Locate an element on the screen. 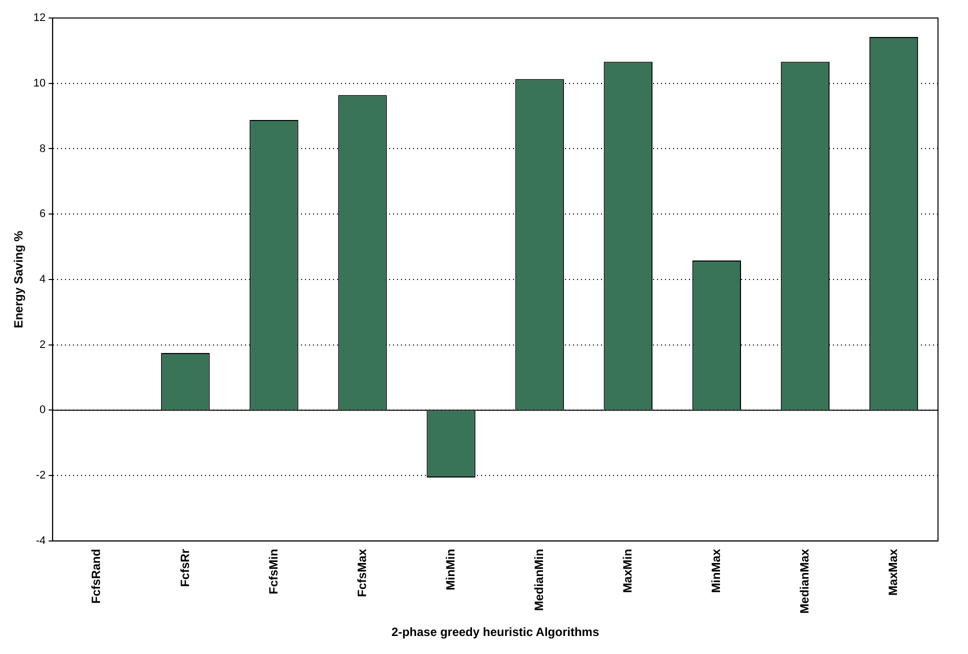  y-tick-label: 8 is located at coordinates (43, 148).